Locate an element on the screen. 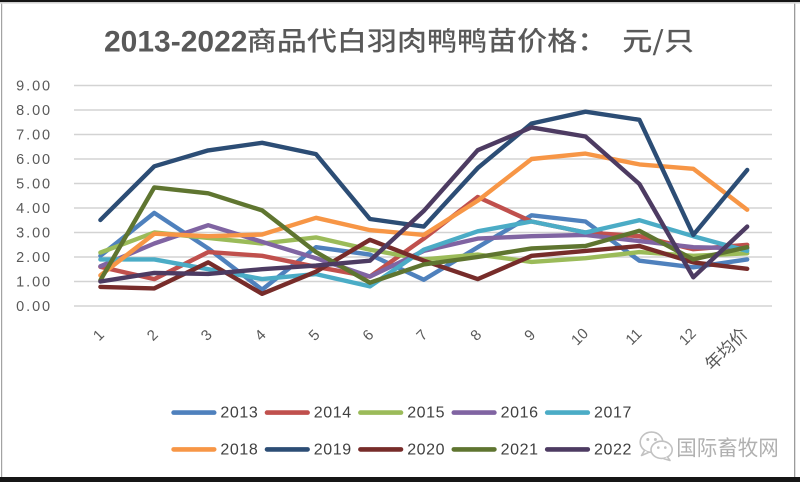 The height and width of the screenshot is (487, 800). svg-text: 2019 is located at coordinates (333, 449).